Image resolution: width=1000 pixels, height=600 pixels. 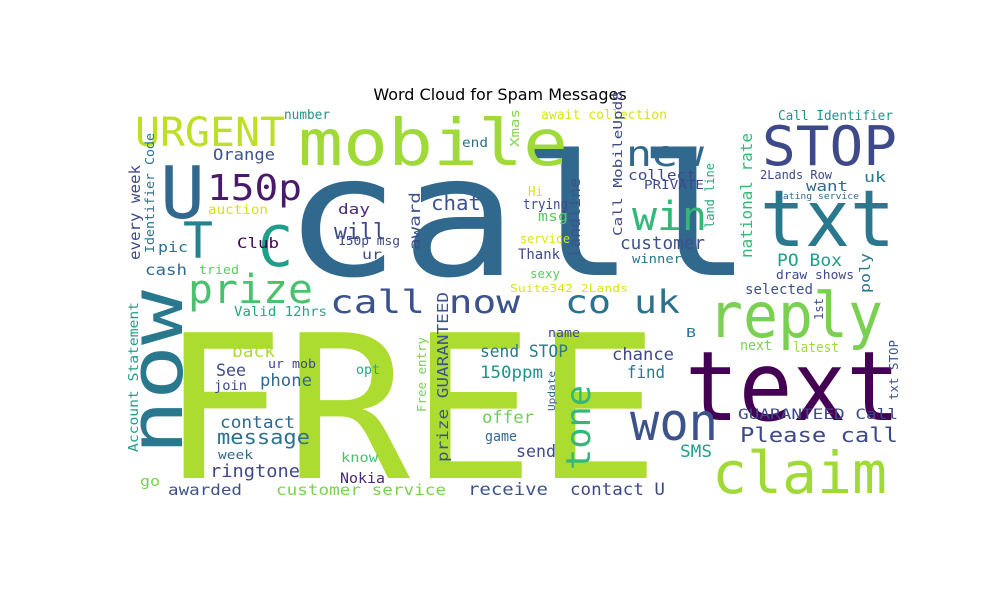 What do you see at coordinates (238, 210) in the screenshot?
I see `word-auction: auction` at bounding box center [238, 210].